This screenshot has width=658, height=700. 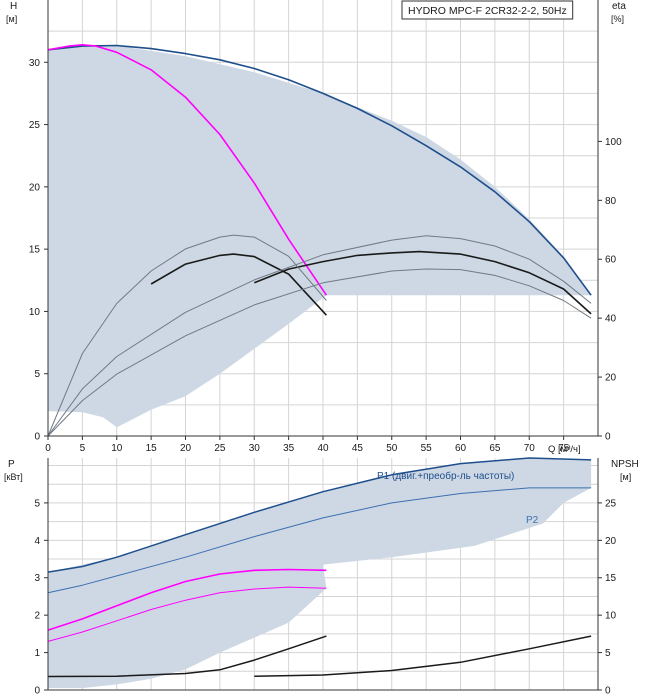 What do you see at coordinates (445, 476) in the screenshot?
I see `p1-series-label: P1 (двиг.+преобр-ль частоты)` at bounding box center [445, 476].